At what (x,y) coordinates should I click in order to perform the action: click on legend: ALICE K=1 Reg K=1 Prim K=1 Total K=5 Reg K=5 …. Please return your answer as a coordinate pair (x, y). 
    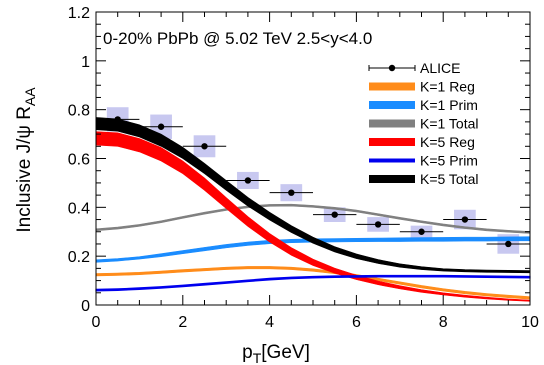
    Looking at the image, I should click on (423, 123).